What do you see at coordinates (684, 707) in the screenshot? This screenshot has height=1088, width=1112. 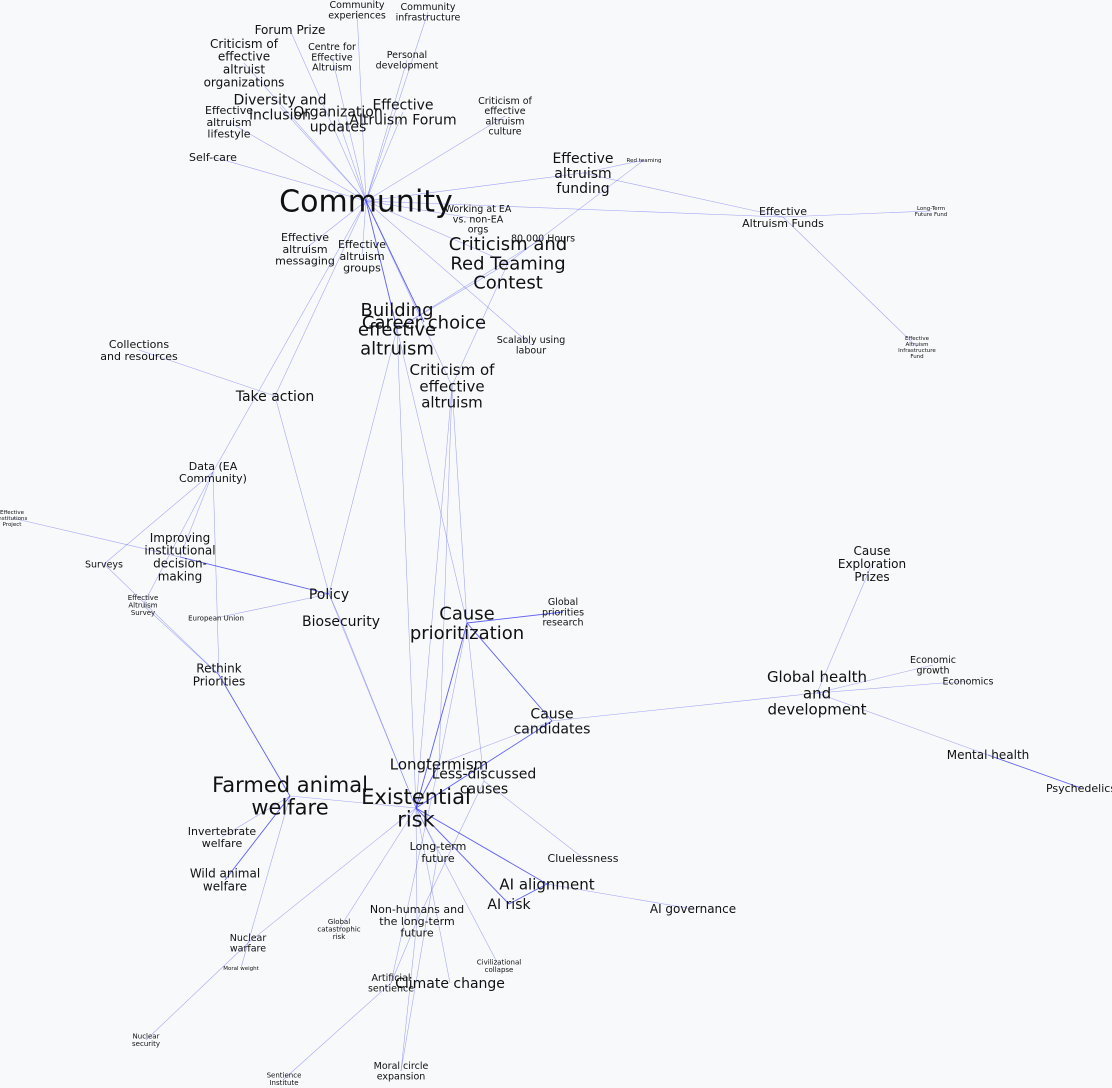 I see `edge-cause-candidates-global-health` at bounding box center [684, 707].